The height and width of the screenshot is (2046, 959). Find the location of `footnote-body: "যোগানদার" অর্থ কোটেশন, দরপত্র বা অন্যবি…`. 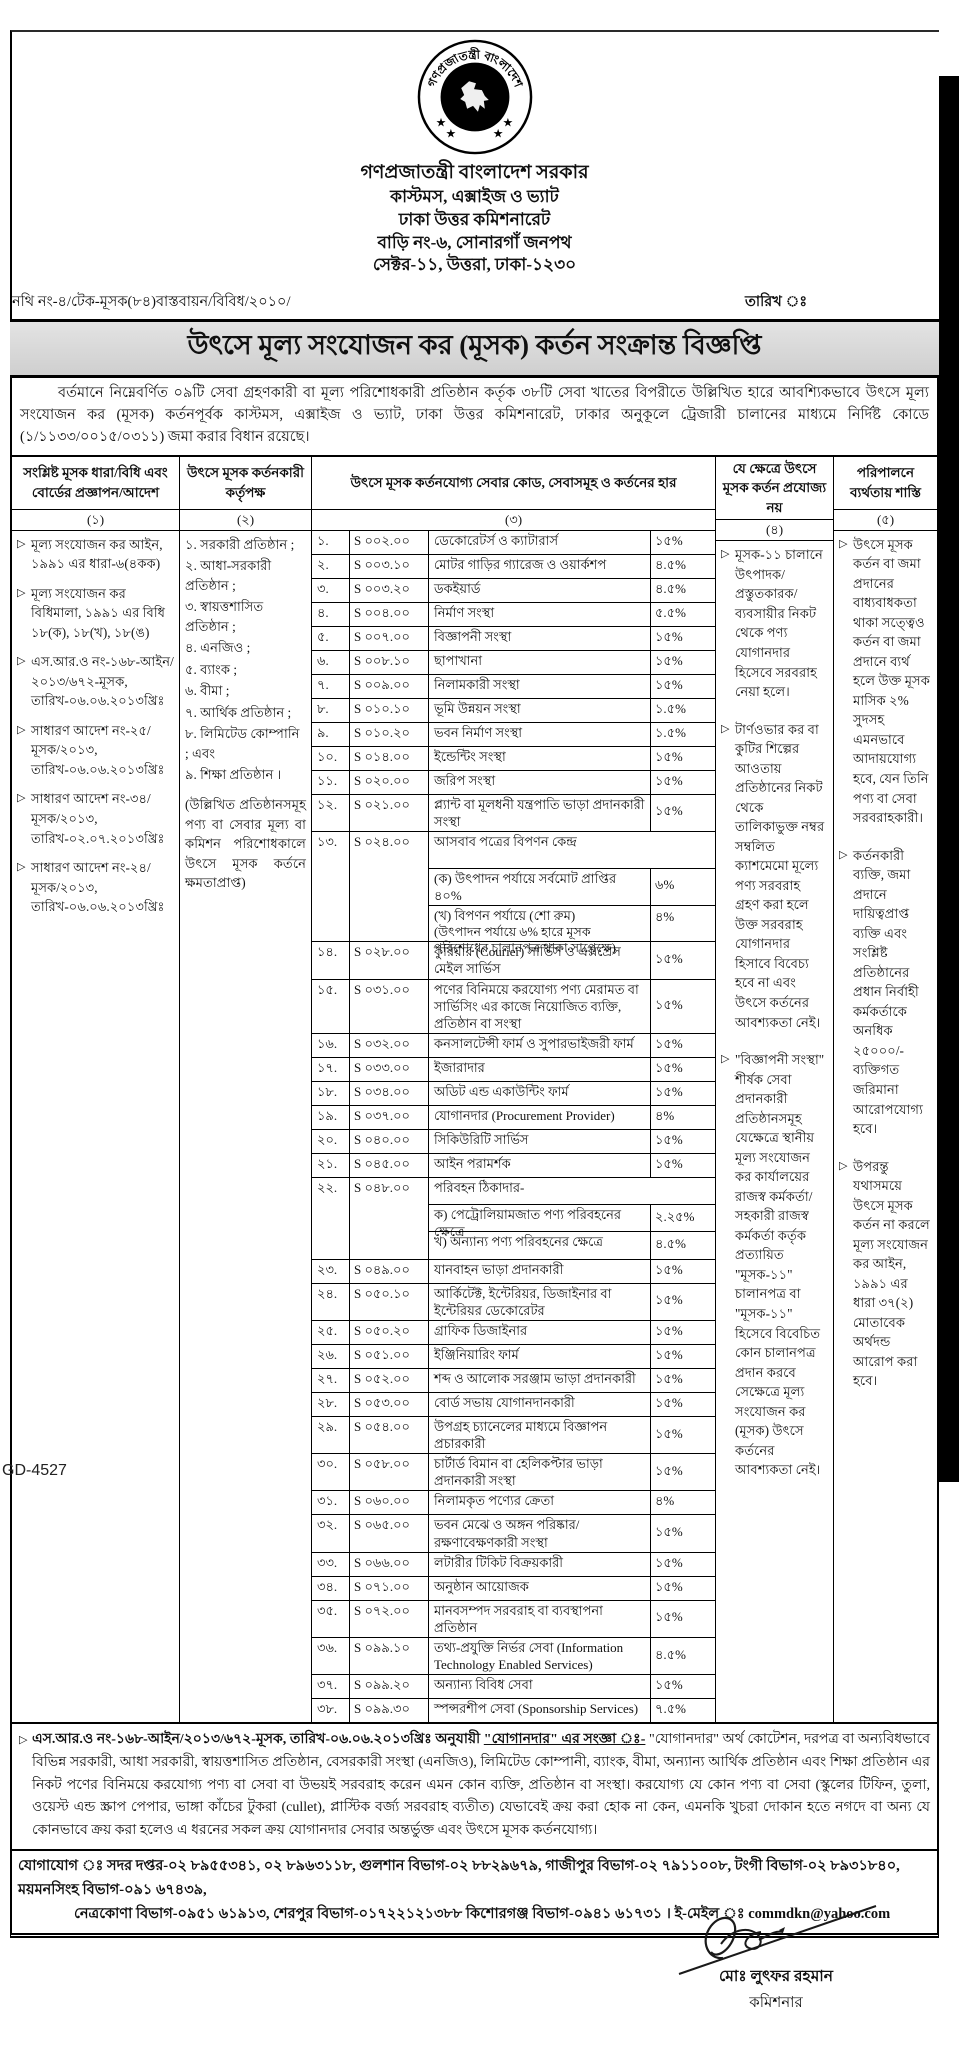

footnote-body: "যোগানদার" অর্থ কোটেশন, দরপত্র বা অন্যবি… is located at coordinates (481, 1785).